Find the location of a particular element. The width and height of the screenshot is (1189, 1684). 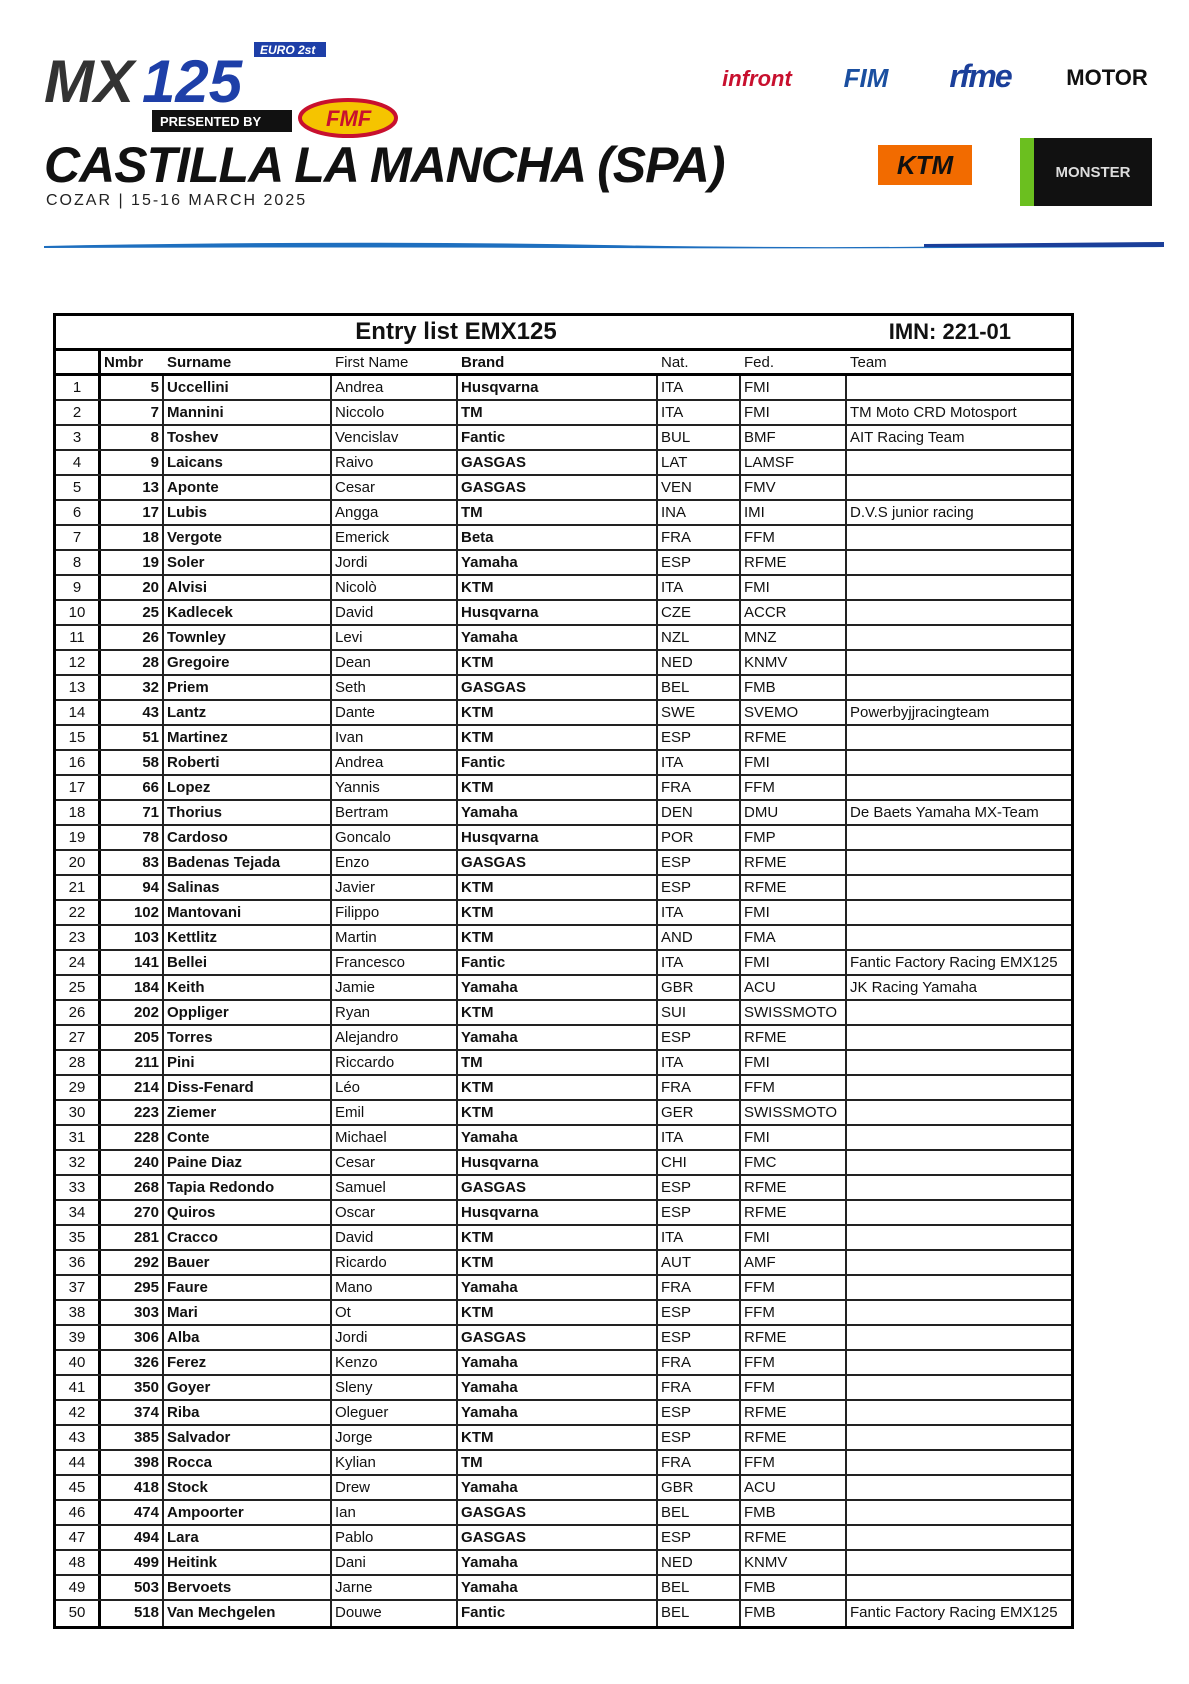

row-index-cell: 27 is located at coordinates (78, 1037).